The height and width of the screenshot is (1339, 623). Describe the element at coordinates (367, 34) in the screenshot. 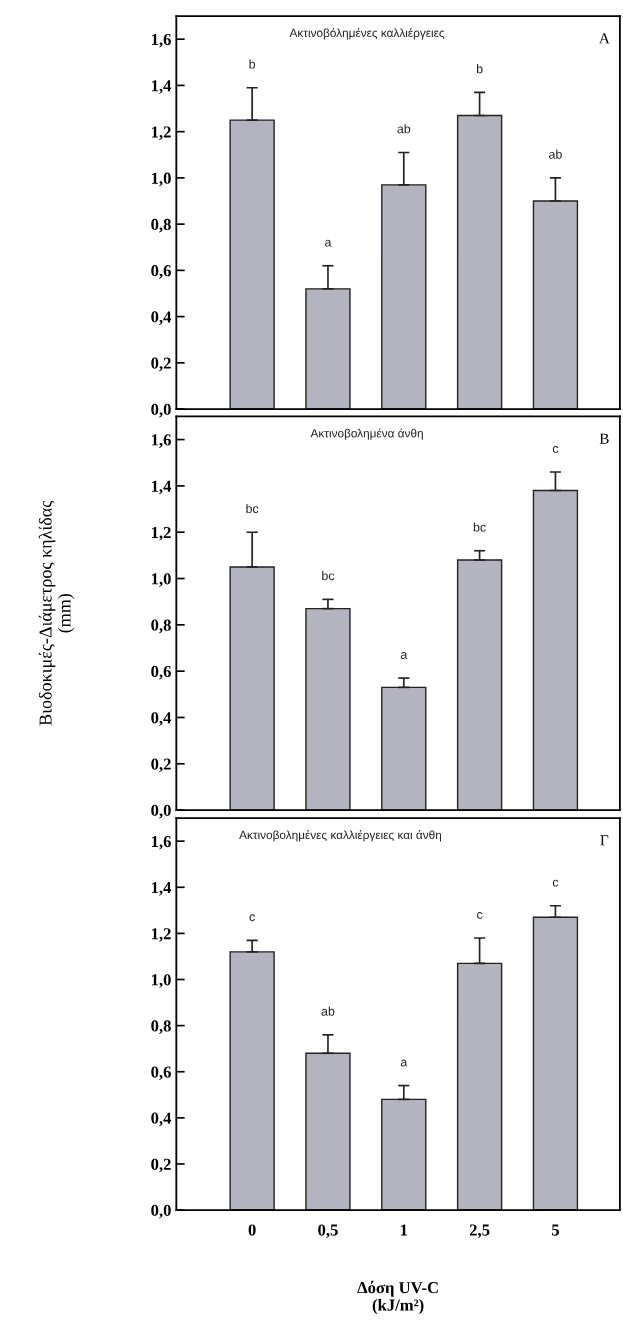

I see `text: Ακτινοβόλημένες καλλιέργειες` at that location.